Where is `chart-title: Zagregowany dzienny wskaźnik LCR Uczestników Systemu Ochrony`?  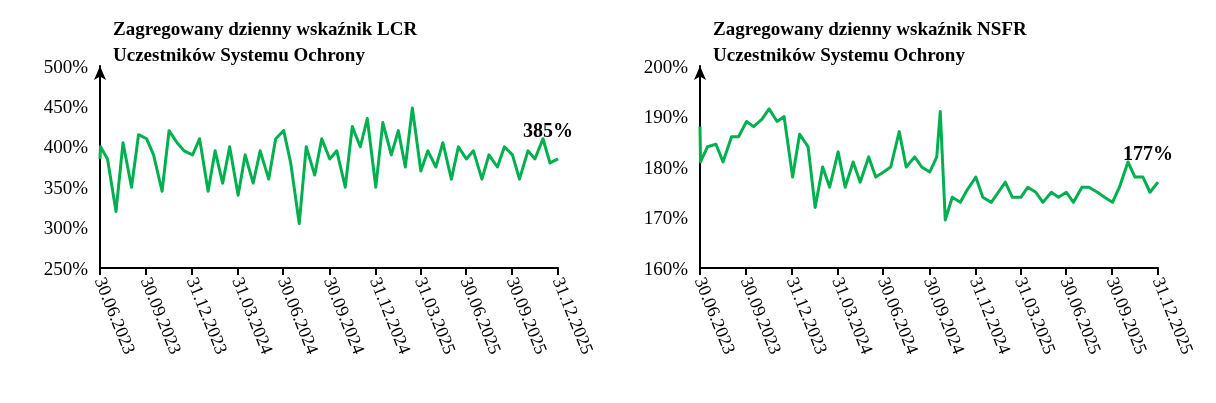 chart-title: Zagregowany dzienny wskaźnik LCR Uczestników Systemu Ochrony is located at coordinates (265, 41).